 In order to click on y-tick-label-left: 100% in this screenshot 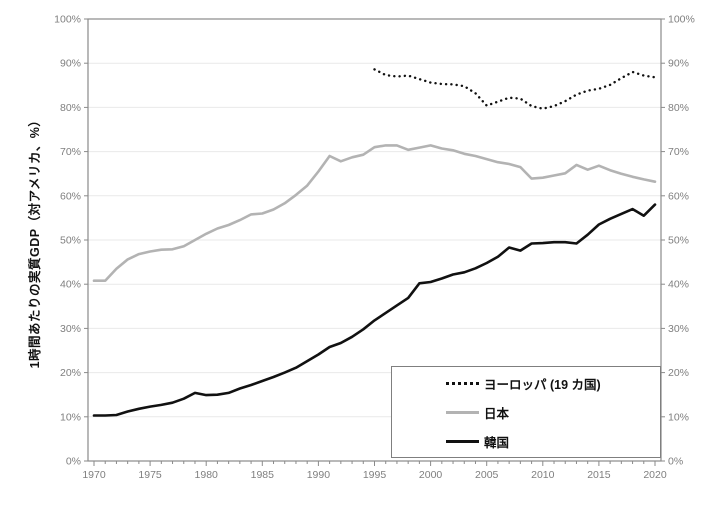, I will do `click(67, 20)`.